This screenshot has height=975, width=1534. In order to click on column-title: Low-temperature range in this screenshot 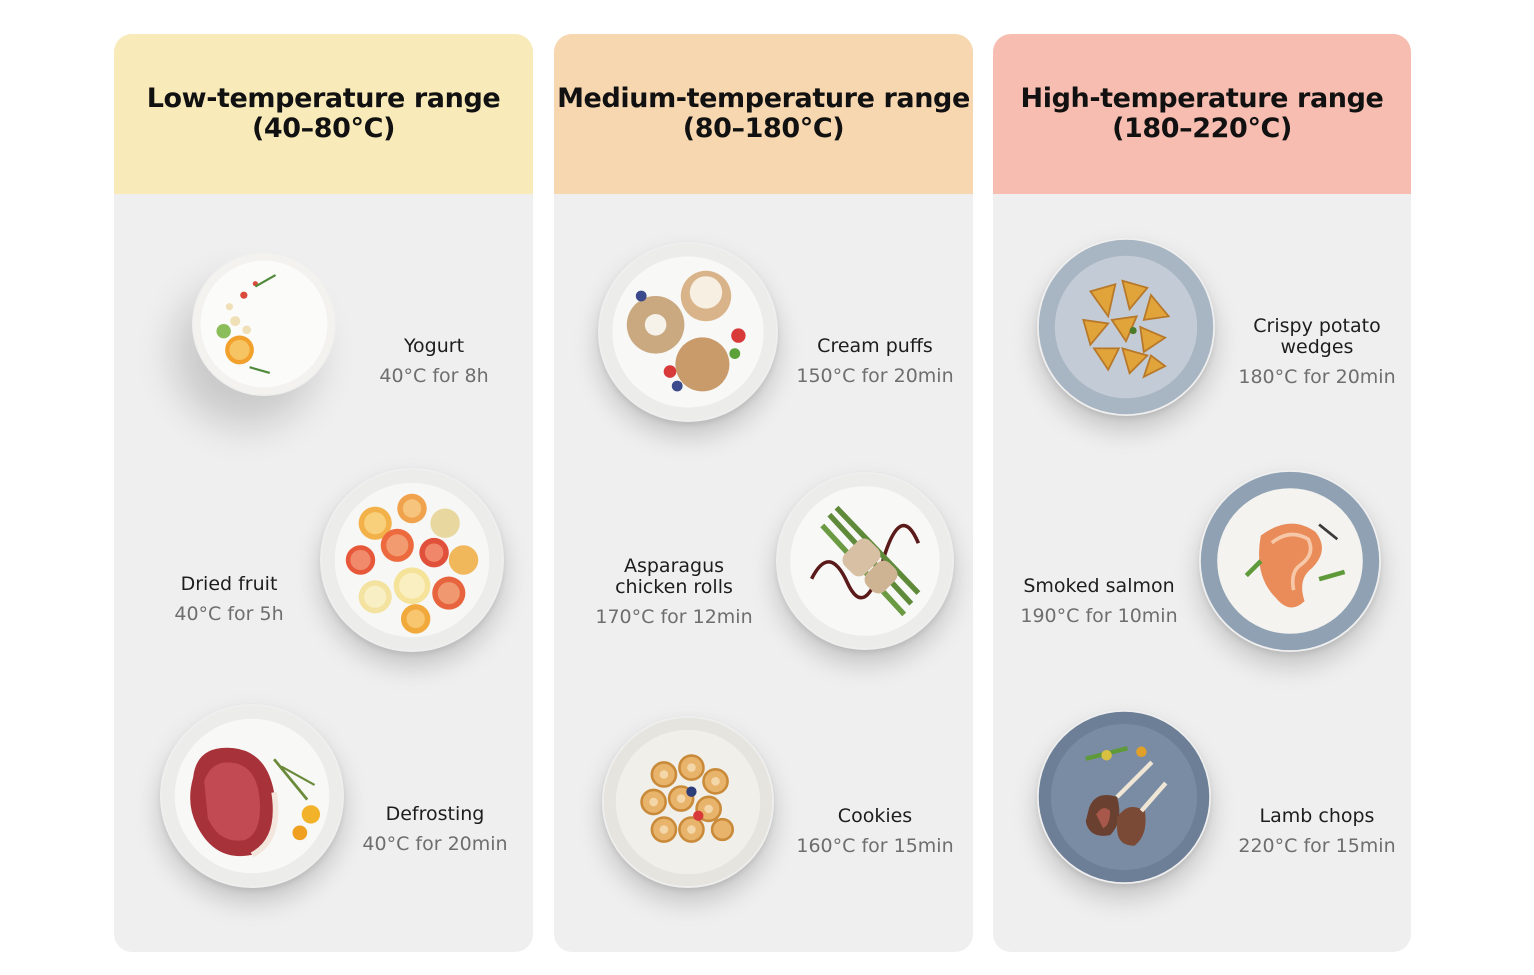, I will do `click(323, 98)`.